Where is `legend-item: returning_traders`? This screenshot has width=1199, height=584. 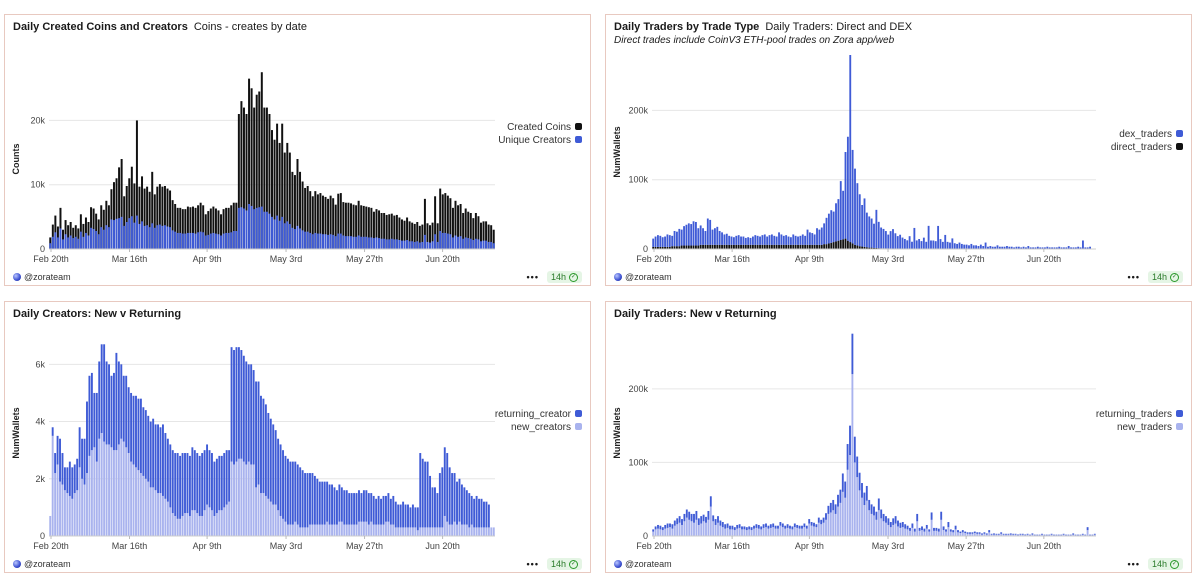 legend-item: returning_traders is located at coordinates (1139, 414).